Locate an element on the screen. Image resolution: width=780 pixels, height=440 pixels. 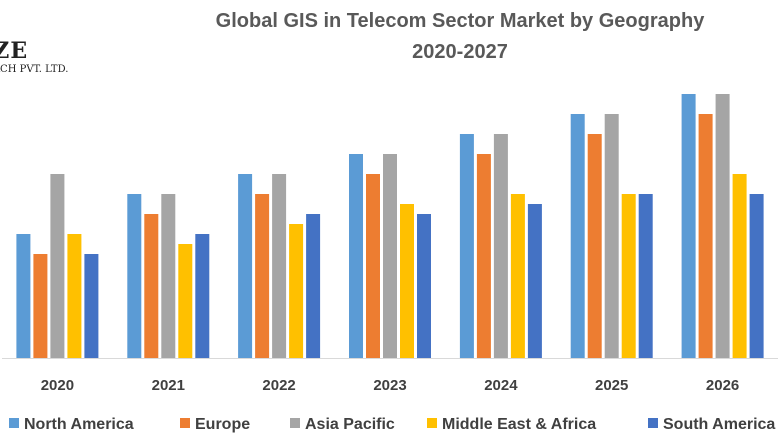
watermark-line-1: IZE is located at coordinates (14, 51).